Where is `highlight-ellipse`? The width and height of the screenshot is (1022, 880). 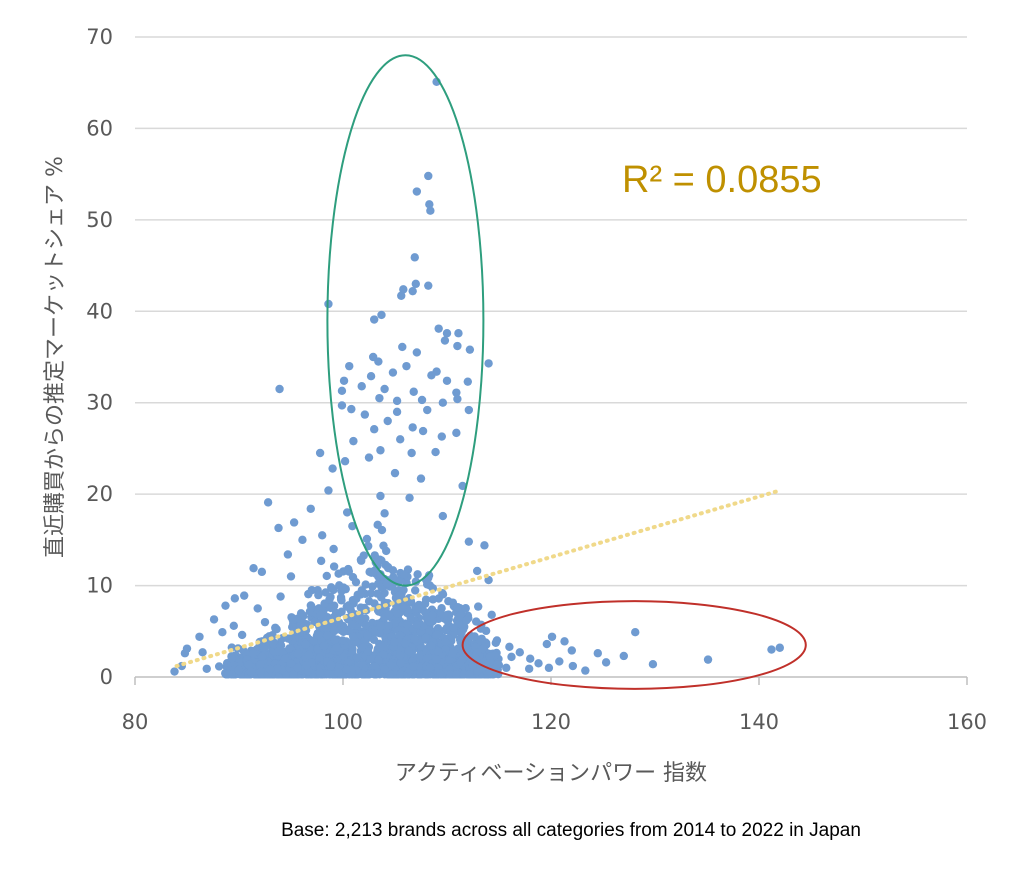 highlight-ellipse is located at coordinates (634, 645).